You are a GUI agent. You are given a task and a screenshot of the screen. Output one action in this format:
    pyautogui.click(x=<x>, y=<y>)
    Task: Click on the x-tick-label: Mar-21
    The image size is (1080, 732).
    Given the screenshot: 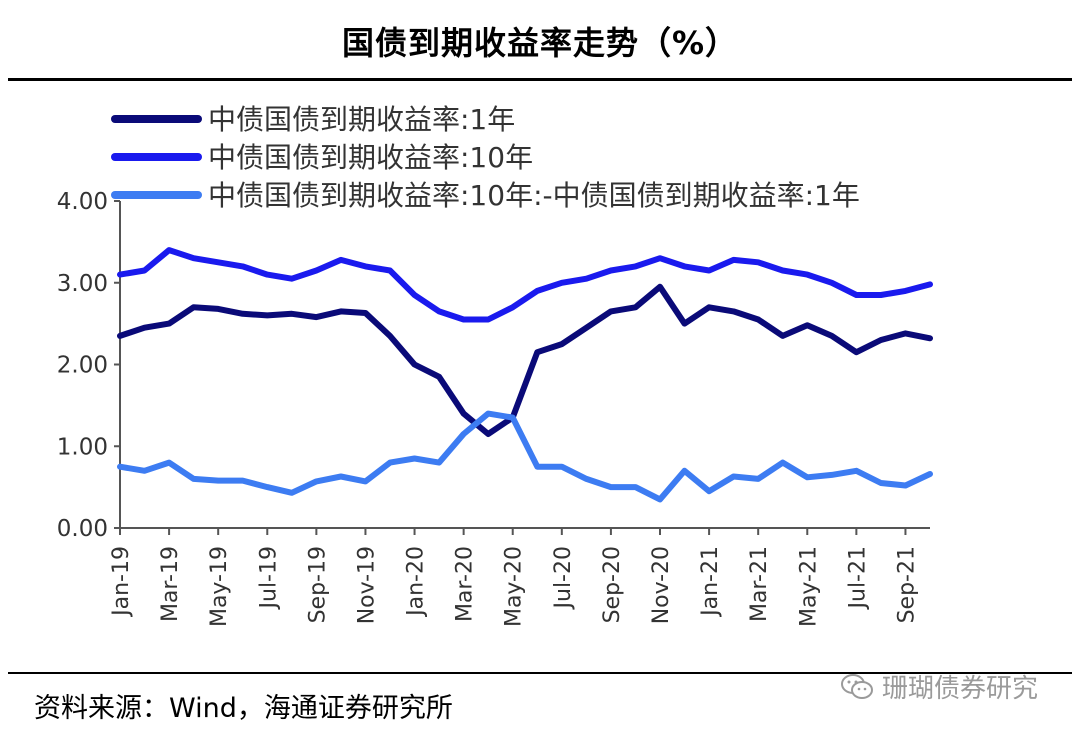 What is the action you would take?
    pyautogui.click(x=759, y=584)
    